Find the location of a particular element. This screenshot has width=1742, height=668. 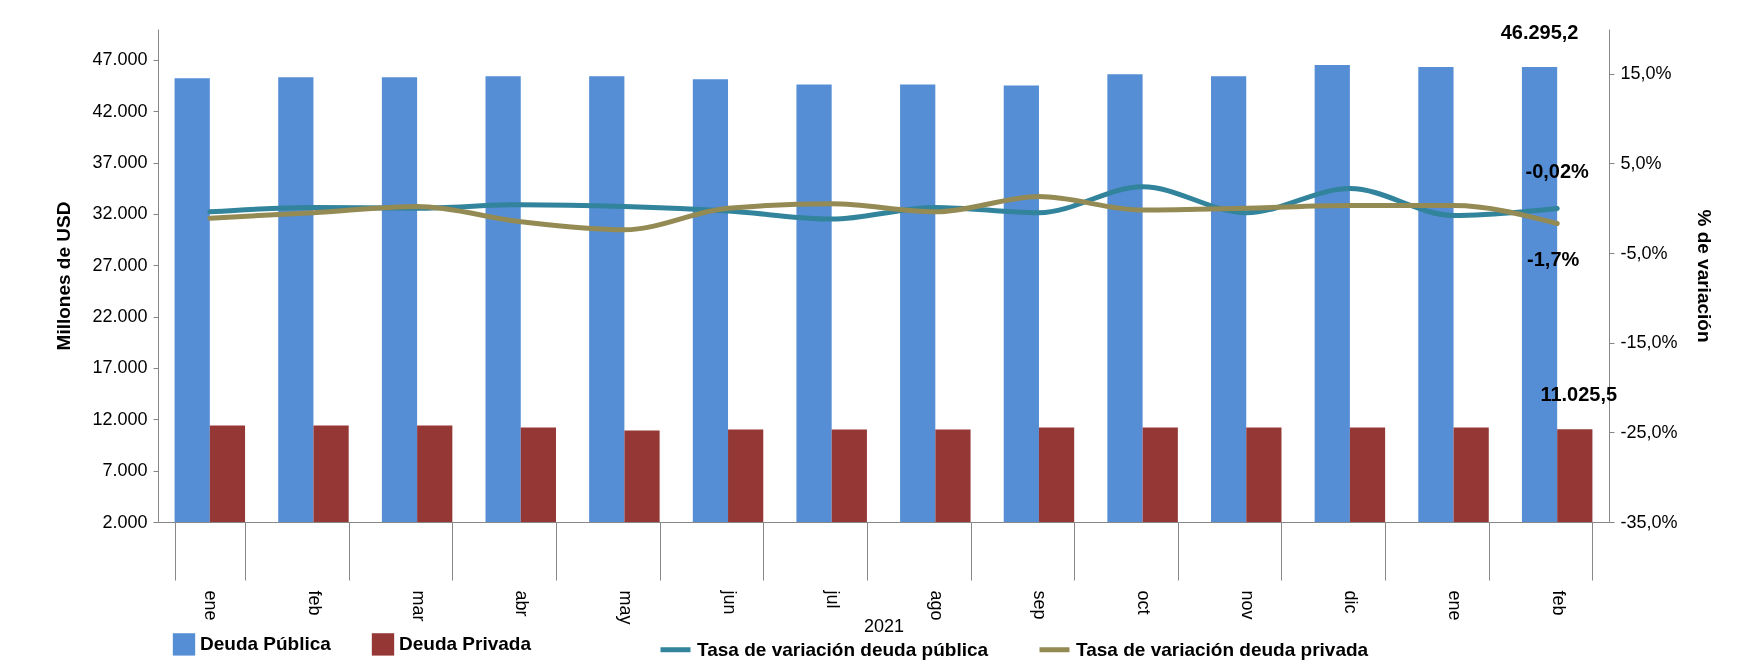

x-tick-label: dic is located at coordinates (1351, 602).